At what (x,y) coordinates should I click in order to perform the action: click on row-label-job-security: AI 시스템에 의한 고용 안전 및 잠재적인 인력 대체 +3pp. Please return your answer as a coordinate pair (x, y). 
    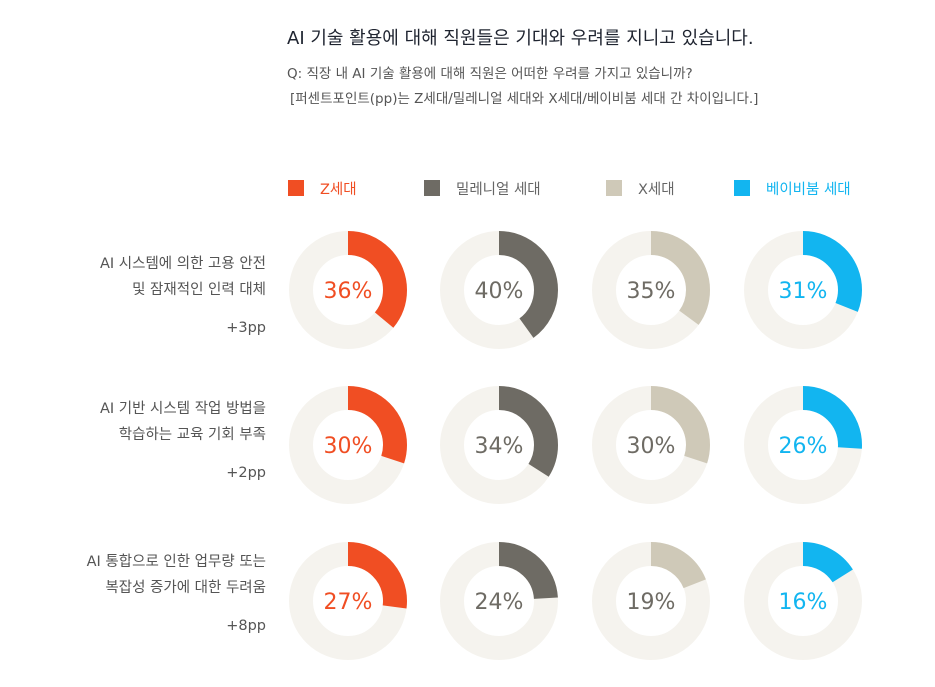
    Looking at the image, I should click on (183, 296).